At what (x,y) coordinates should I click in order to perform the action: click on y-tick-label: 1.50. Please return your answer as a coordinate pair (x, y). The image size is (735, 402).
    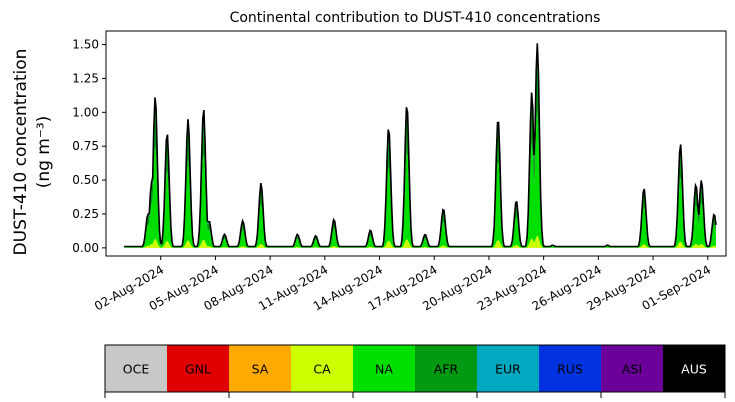
    Looking at the image, I should click on (85, 45).